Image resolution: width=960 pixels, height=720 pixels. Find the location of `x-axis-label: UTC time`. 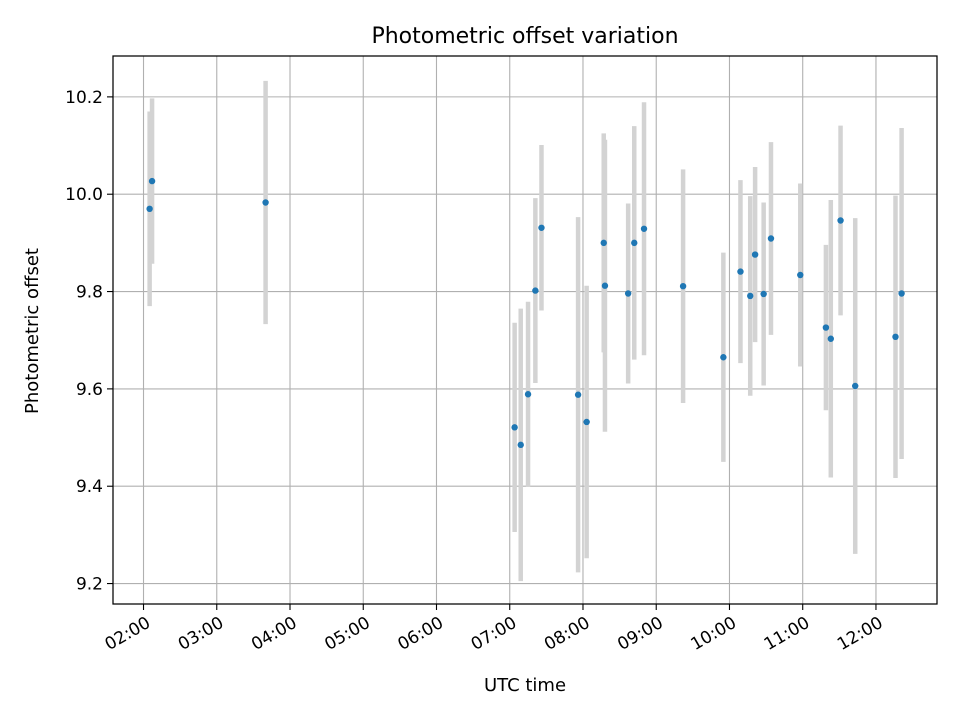

x-axis-label: UTC time is located at coordinates (525, 685).